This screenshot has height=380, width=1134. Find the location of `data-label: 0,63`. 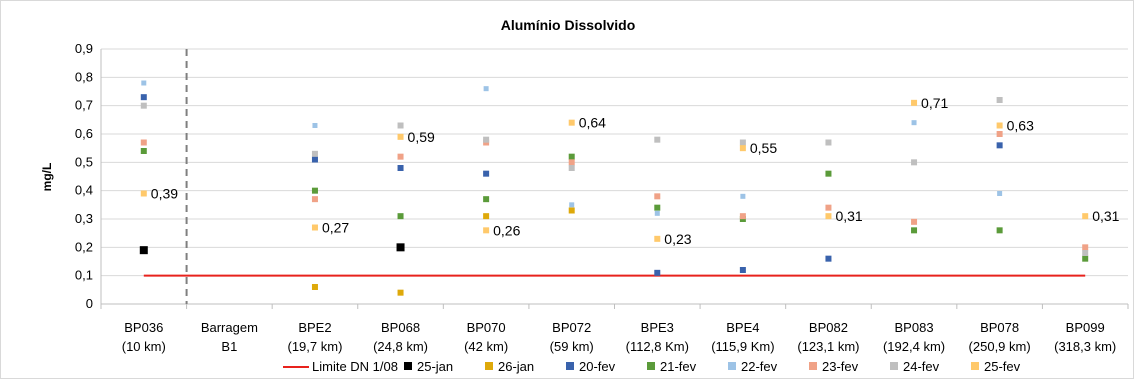

data-label: 0,63 is located at coordinates (1020, 126).